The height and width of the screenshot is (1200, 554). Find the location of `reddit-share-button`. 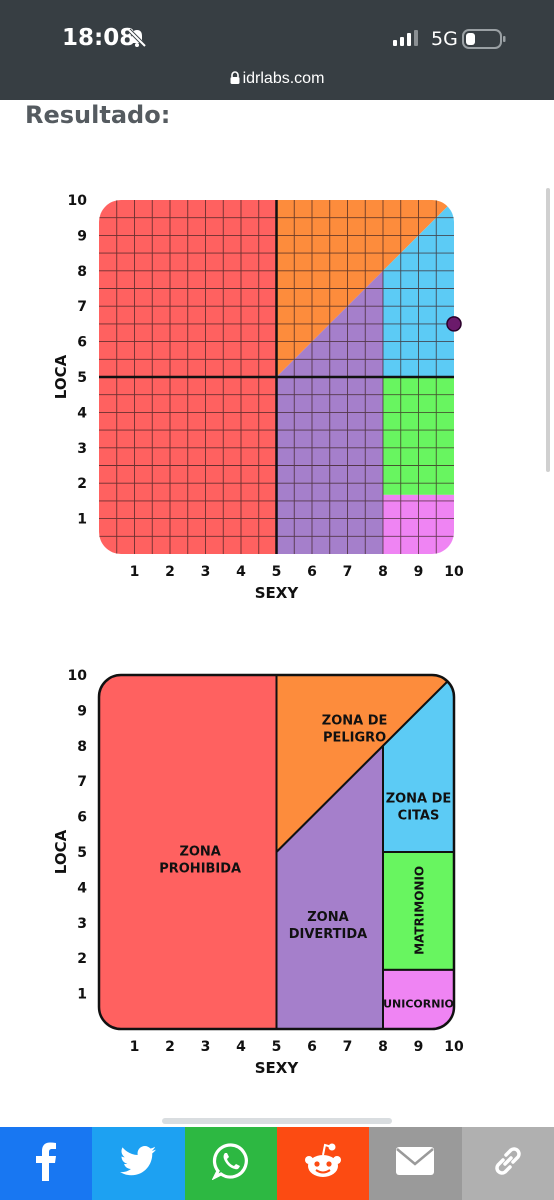

reddit-share-button is located at coordinates (323, 1163).